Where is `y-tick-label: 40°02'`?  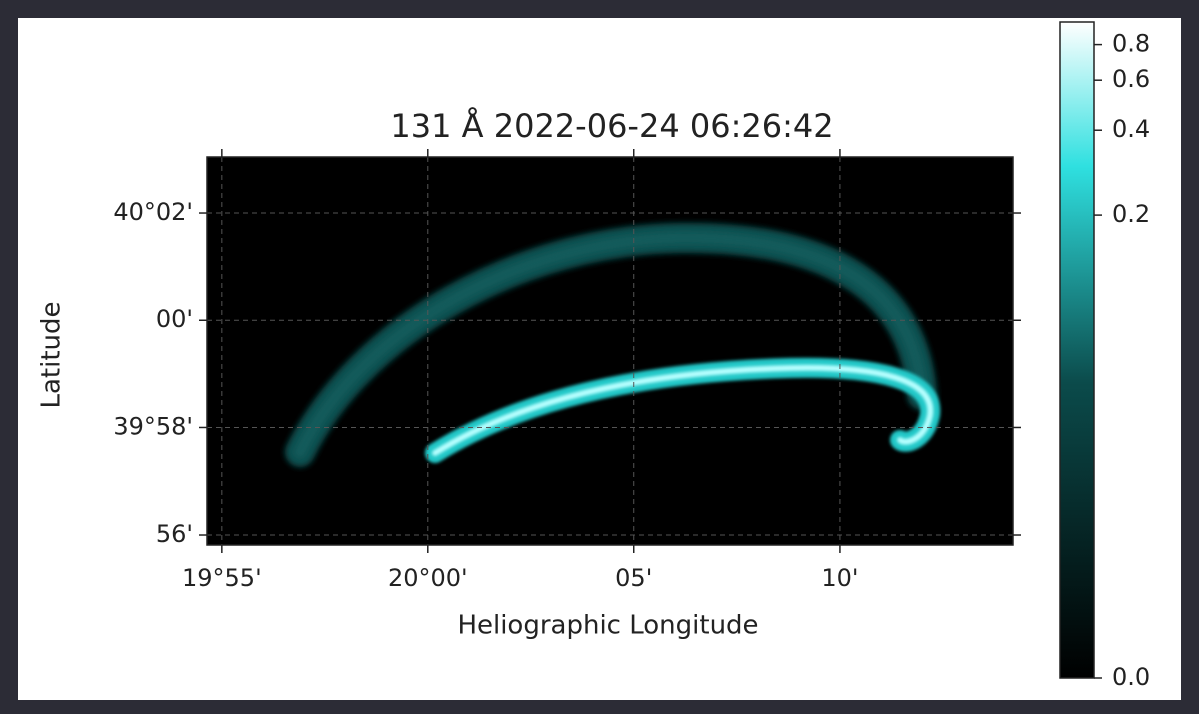
y-tick-label: 40°02' is located at coordinates (153, 212).